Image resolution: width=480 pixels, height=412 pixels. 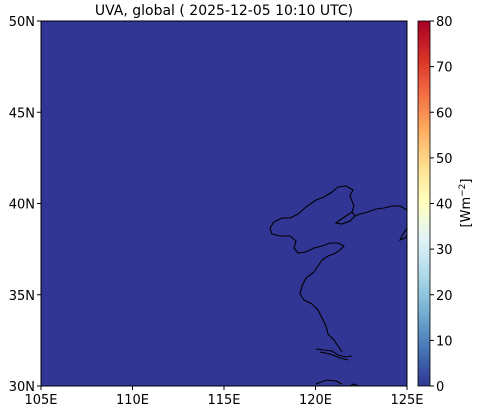 What do you see at coordinates (444, 68) in the screenshot?
I see `colorbar-tick-label: 70` at bounding box center [444, 68].